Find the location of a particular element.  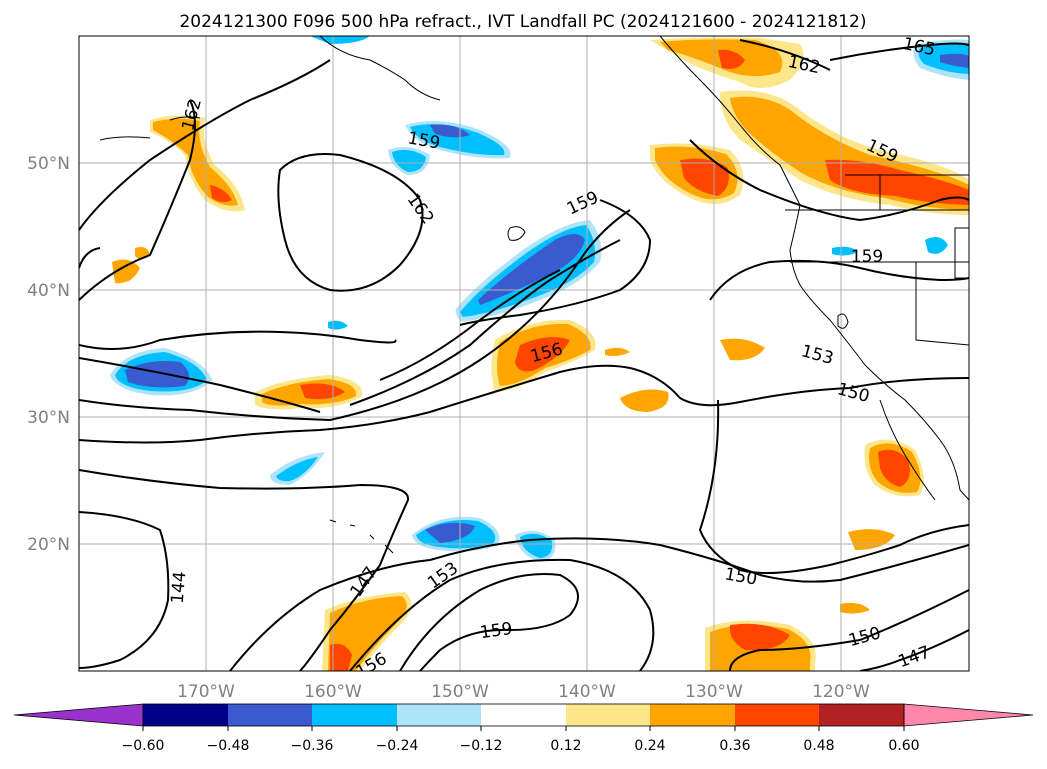

lon-label-130w: 130°W is located at coordinates (714, 692).